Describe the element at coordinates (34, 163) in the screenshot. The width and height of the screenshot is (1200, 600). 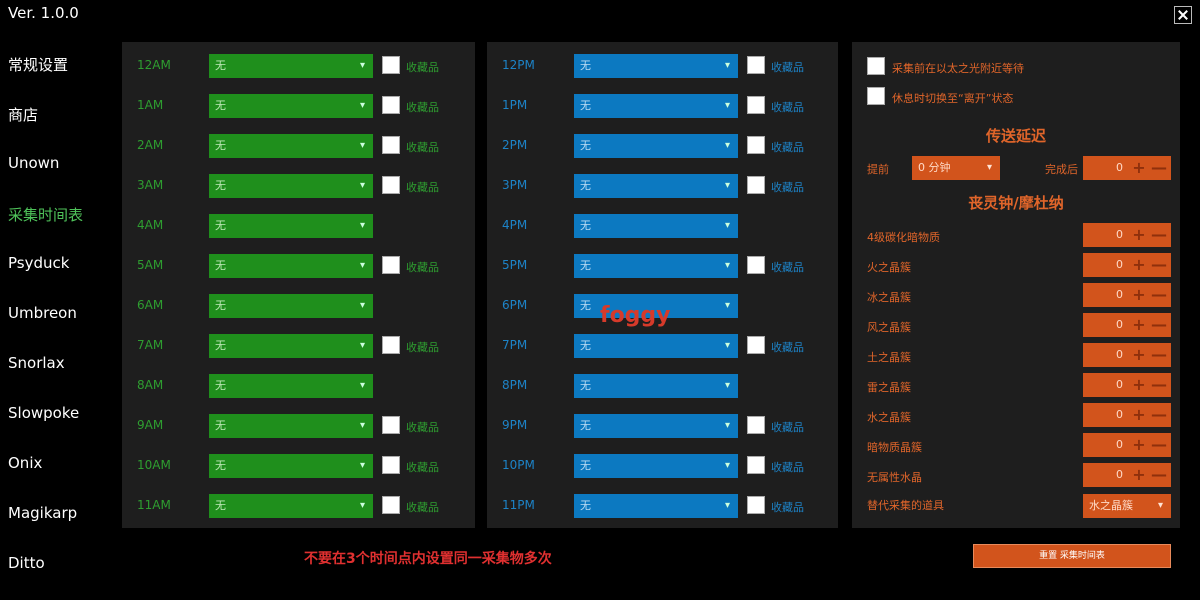
I see `sidebar-item: Unown` at that location.